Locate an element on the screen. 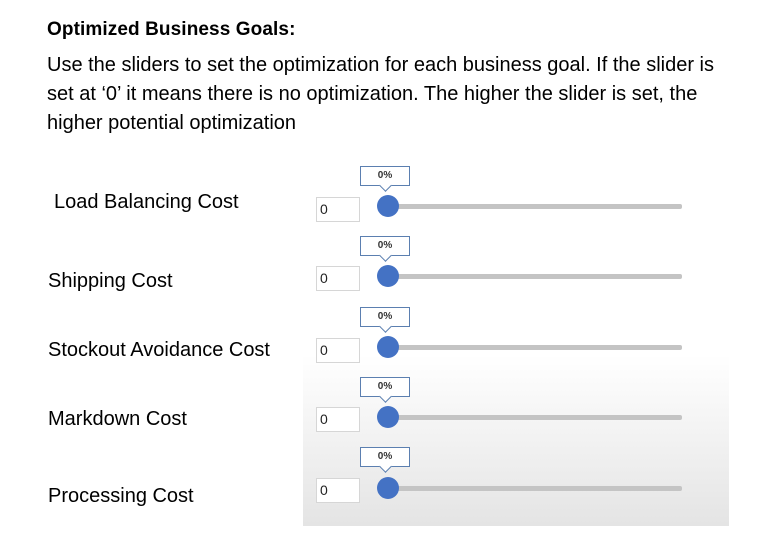 The width and height of the screenshot is (761, 551). value-input-processing: 0 is located at coordinates (338, 490).